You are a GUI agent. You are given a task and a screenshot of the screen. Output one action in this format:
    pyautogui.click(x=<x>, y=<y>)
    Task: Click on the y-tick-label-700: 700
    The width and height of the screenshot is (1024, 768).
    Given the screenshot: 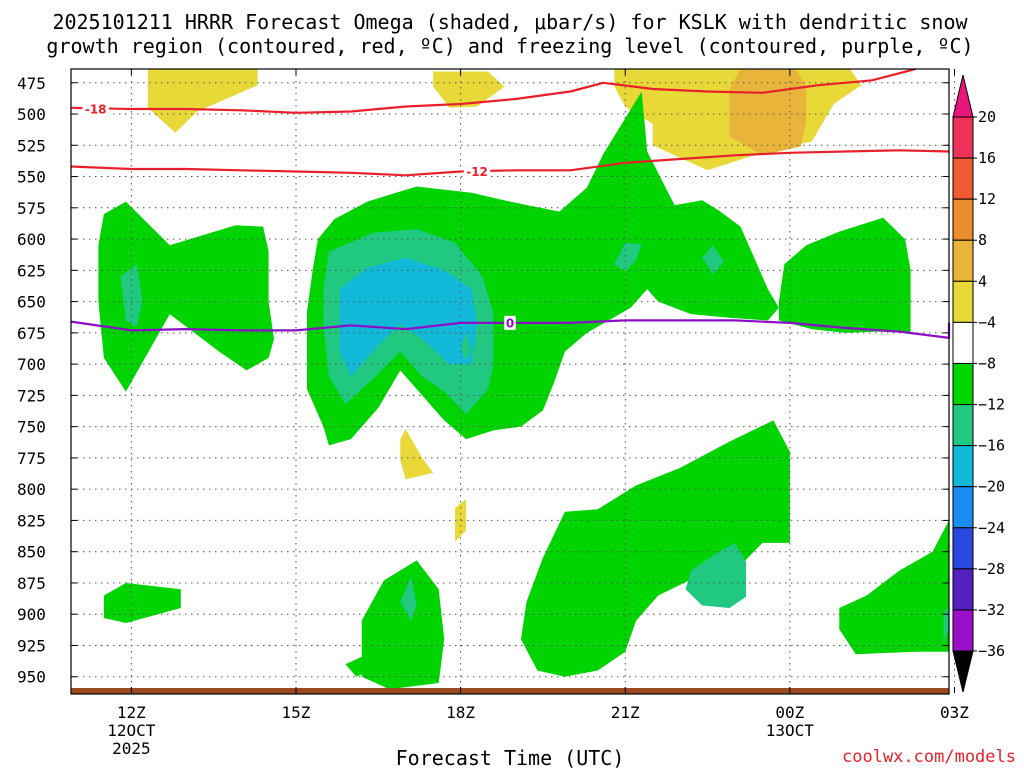 What is the action you would take?
    pyautogui.click(x=31, y=364)
    